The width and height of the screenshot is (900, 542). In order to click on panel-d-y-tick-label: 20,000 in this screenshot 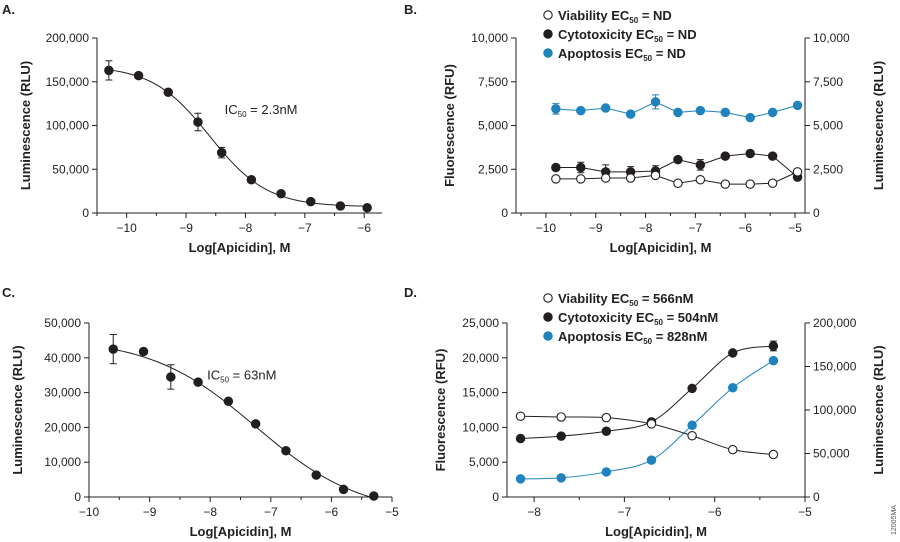, I will do `click(480, 358)`.